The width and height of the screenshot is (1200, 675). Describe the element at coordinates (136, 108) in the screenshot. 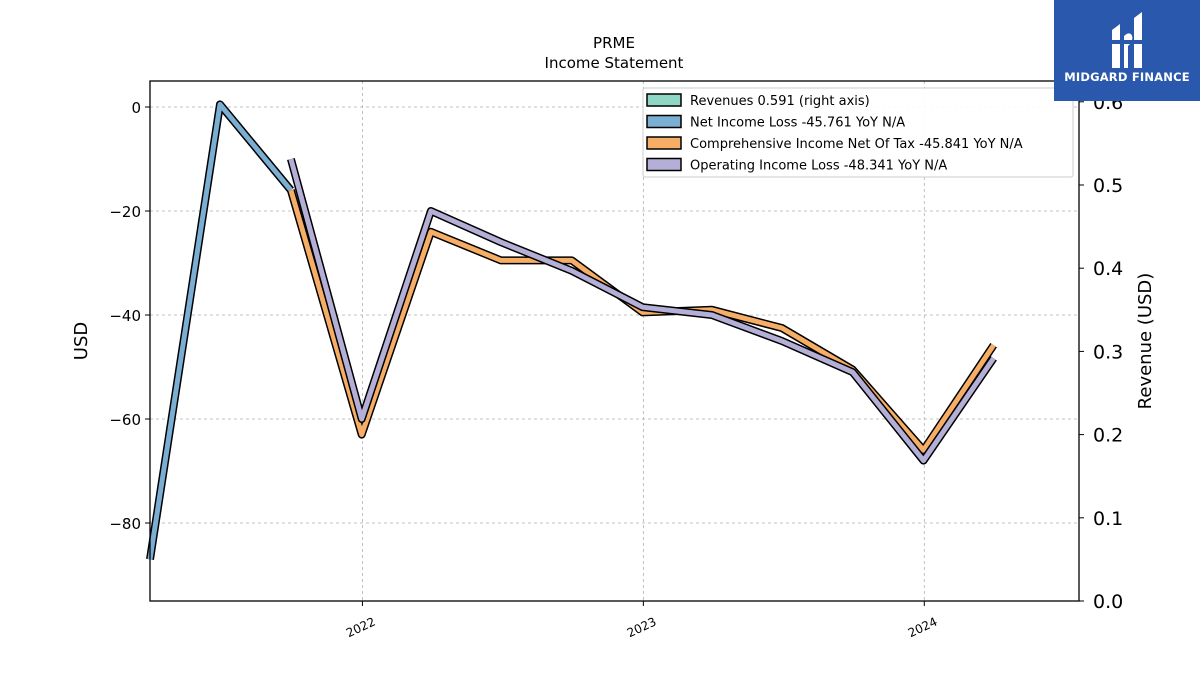

I see `y-tick-label: 0` at that location.